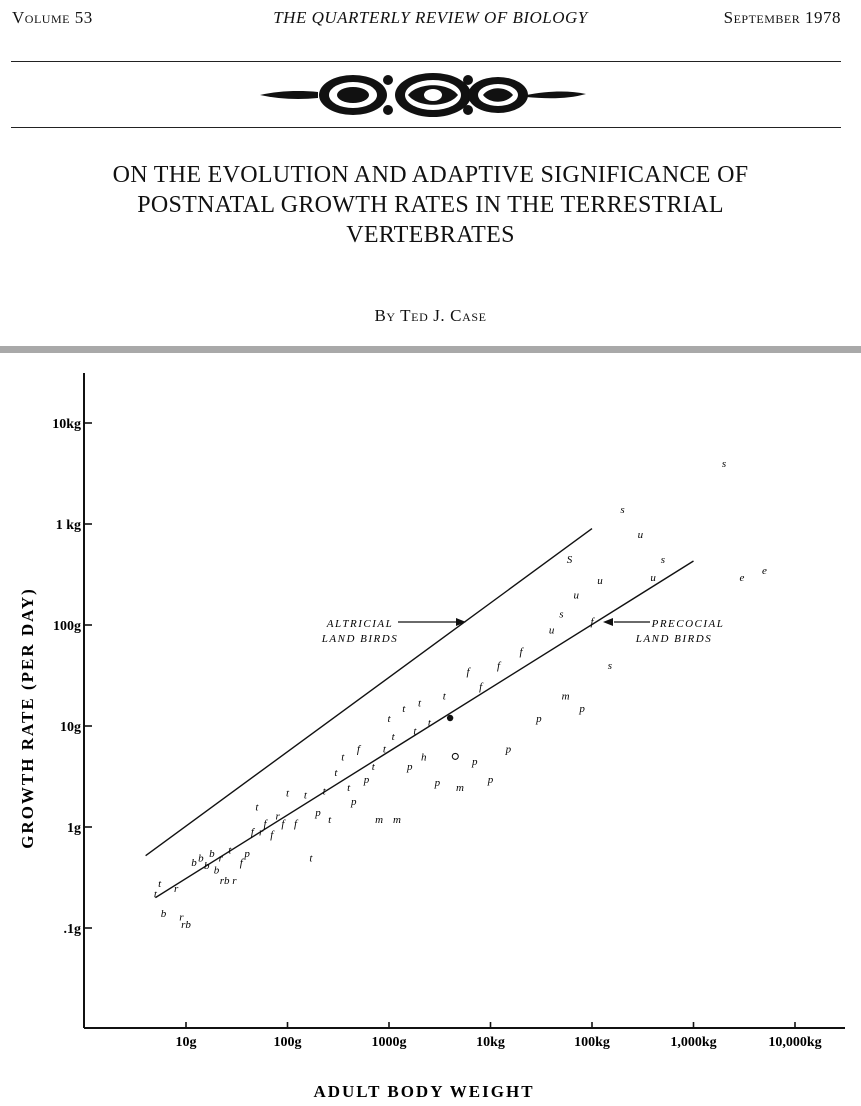 The height and width of the screenshot is (1106, 861). What do you see at coordinates (455, 756) in the screenshot?
I see `data-point-open` at bounding box center [455, 756].